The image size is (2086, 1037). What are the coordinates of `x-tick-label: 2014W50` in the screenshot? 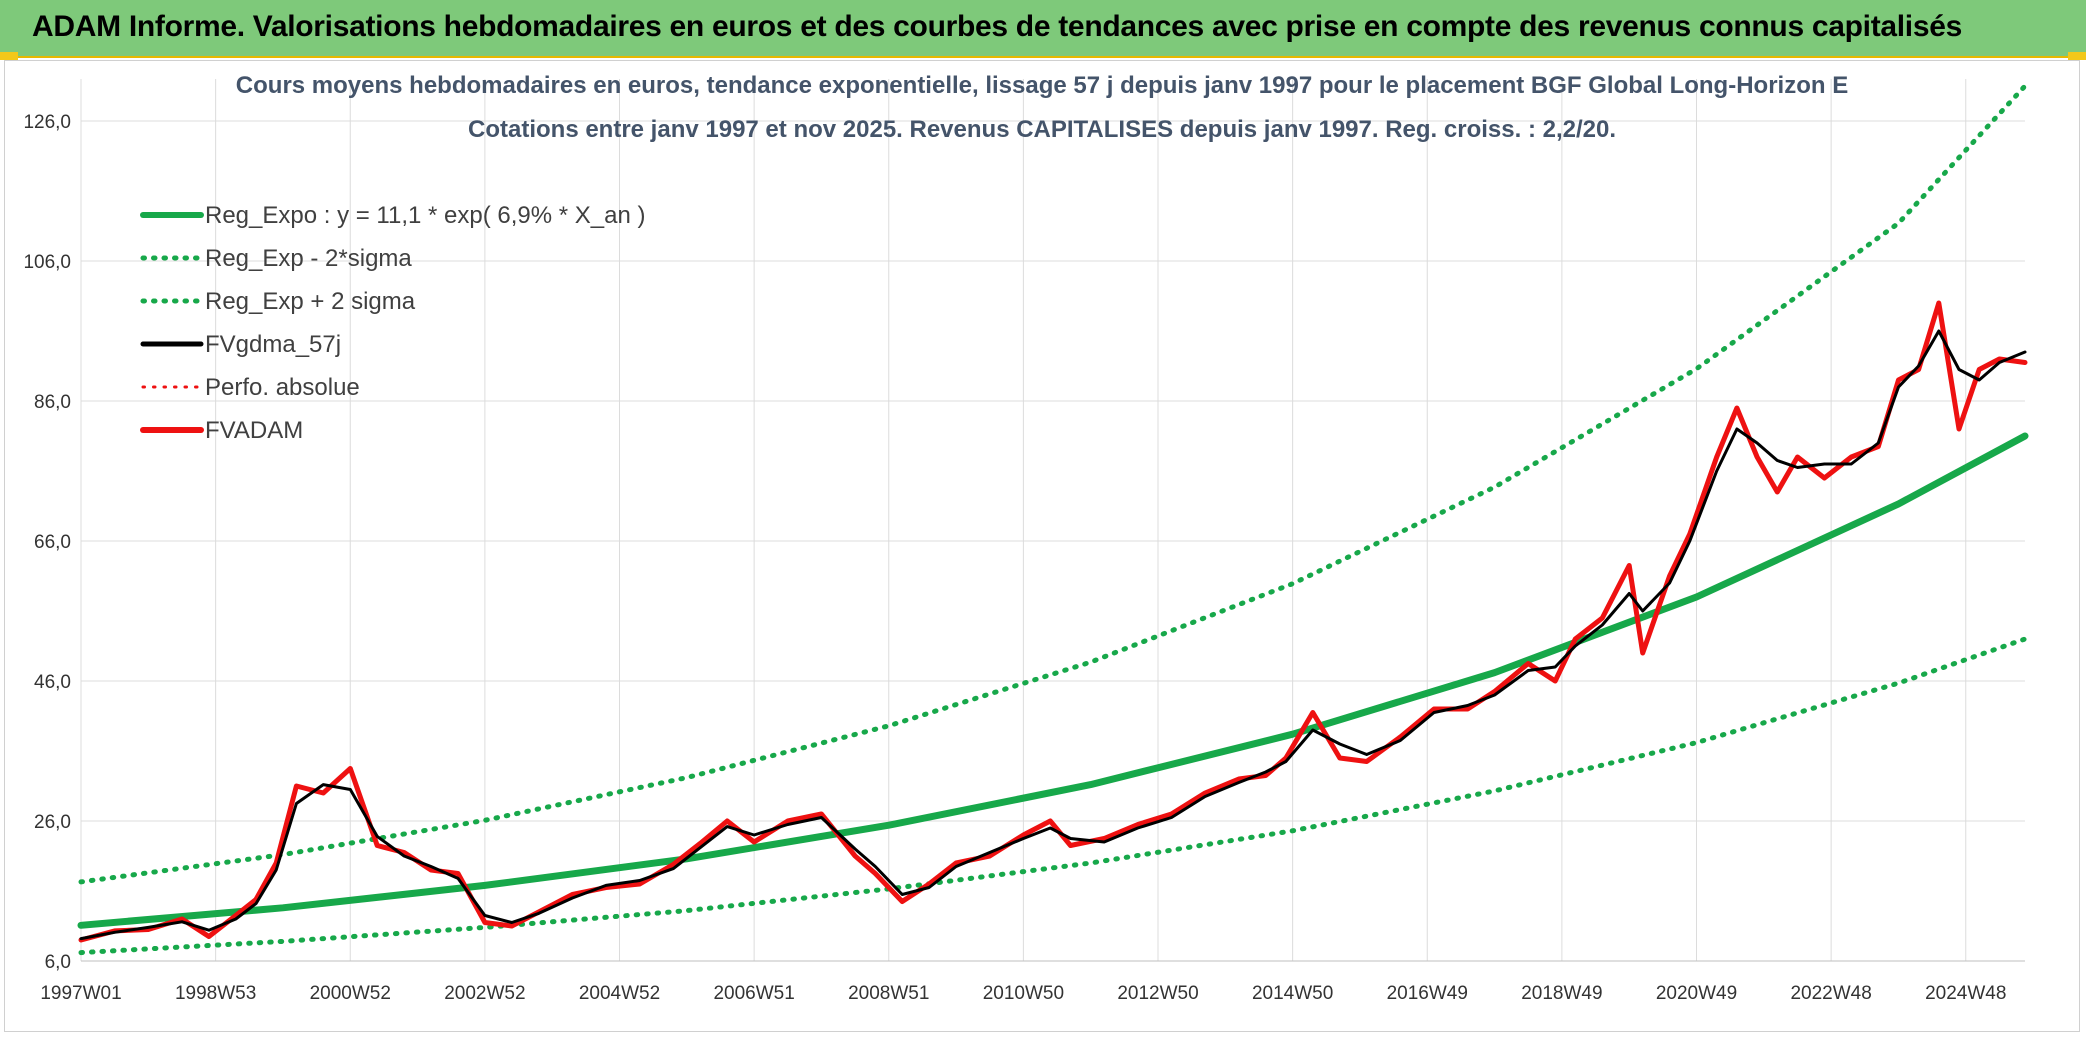 It's located at (1292, 993).